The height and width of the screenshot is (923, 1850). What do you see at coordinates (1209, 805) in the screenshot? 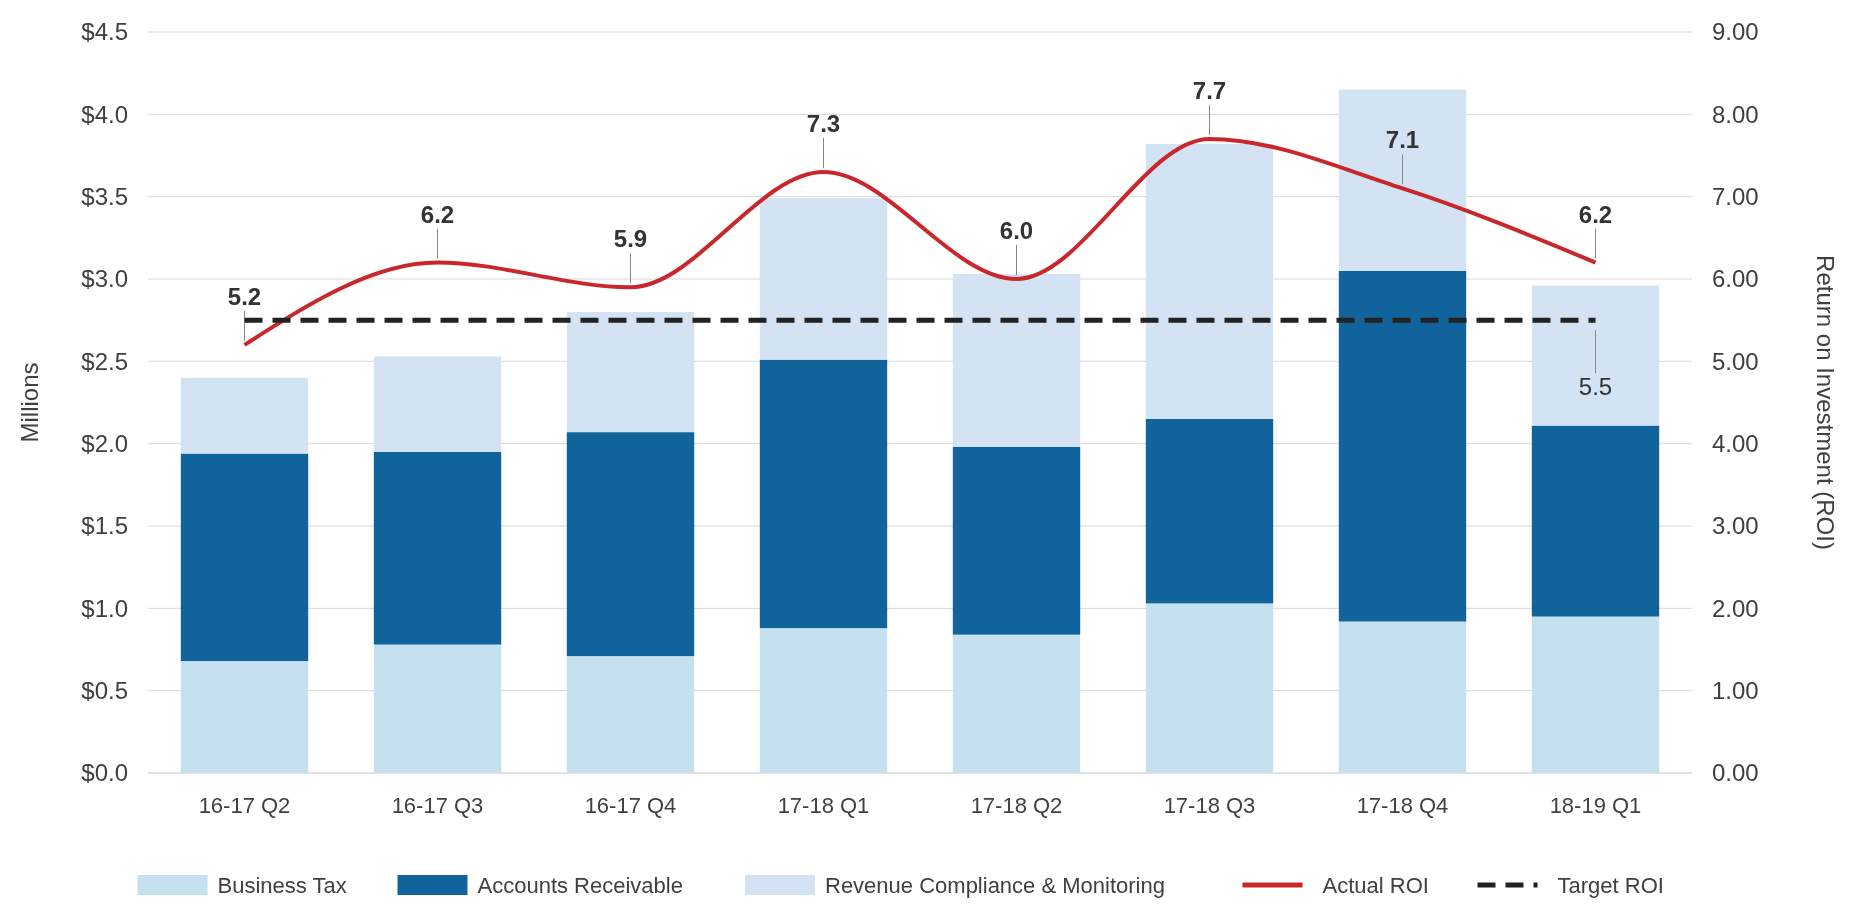
I see `x-tick-label: 17-18 Q3` at bounding box center [1209, 805].